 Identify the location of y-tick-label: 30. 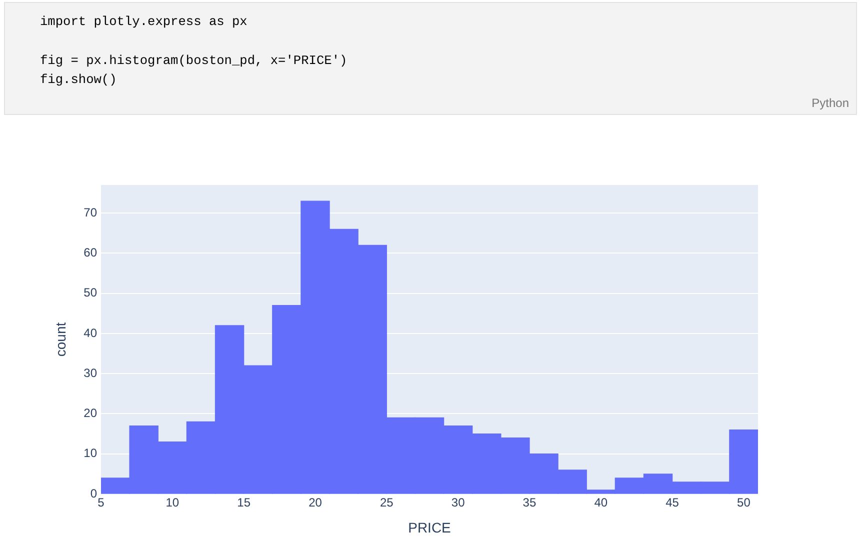
(91, 373).